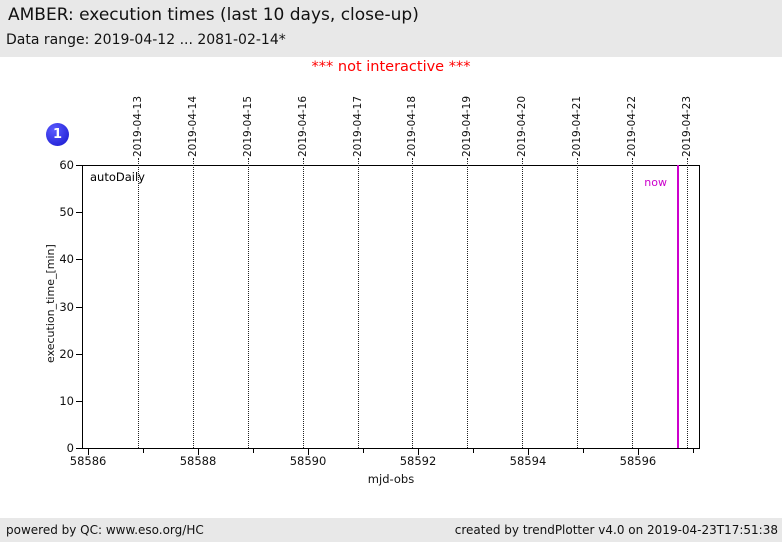 The width and height of the screenshot is (782, 542). Describe the element at coordinates (66, 306) in the screenshot. I see `y-axis-tick-label: 30` at that location.